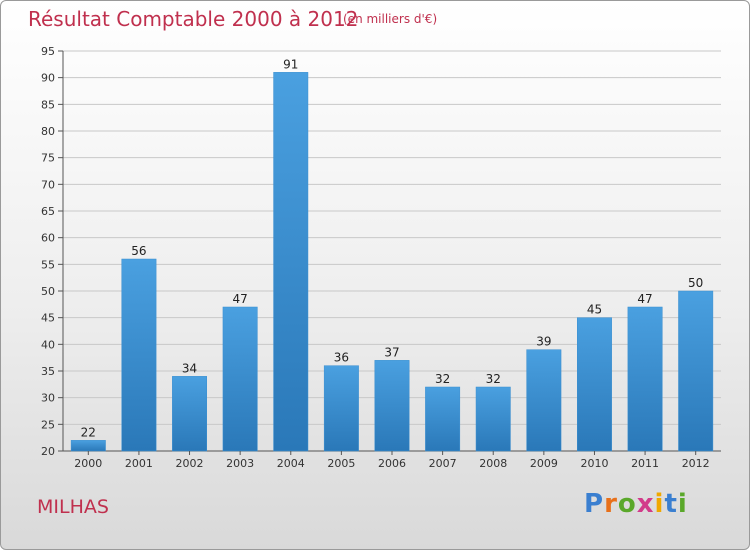 This screenshot has height=550, width=750. I want to click on x-tick-label: 2002, so click(190, 463).